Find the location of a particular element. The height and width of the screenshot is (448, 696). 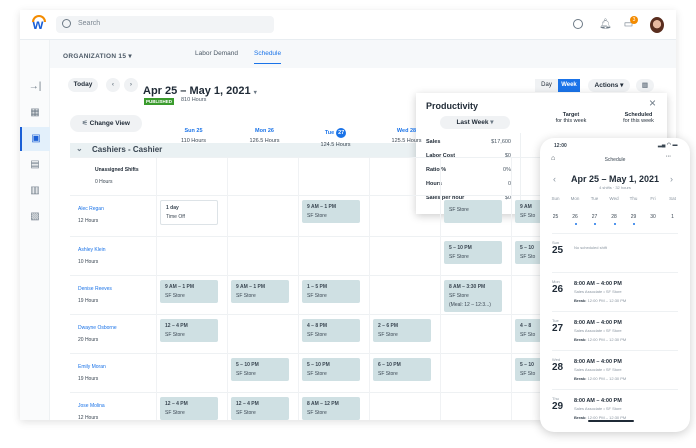

unassigned-hours: 0 Hours is located at coordinates (104, 182).